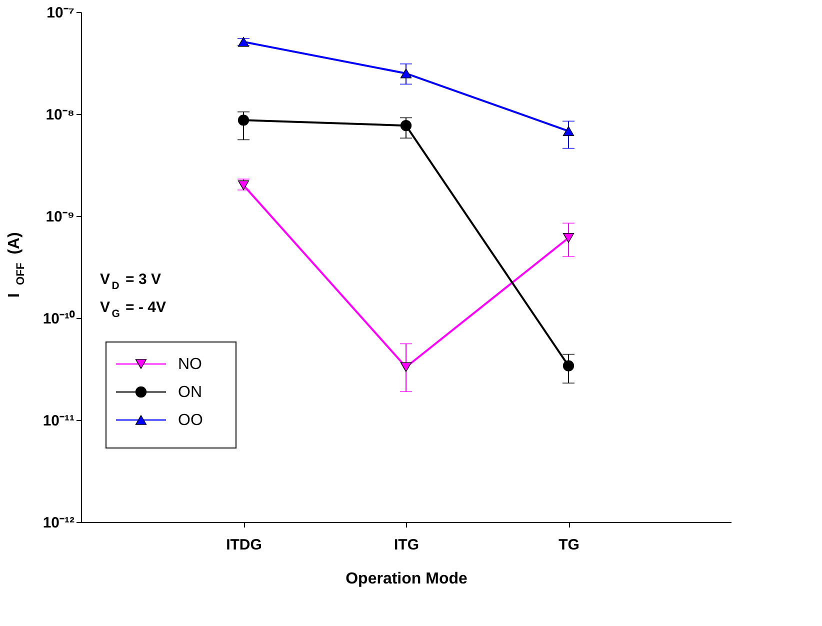  I want to click on y-axis-title: IOFF (A), so click(16, 265).